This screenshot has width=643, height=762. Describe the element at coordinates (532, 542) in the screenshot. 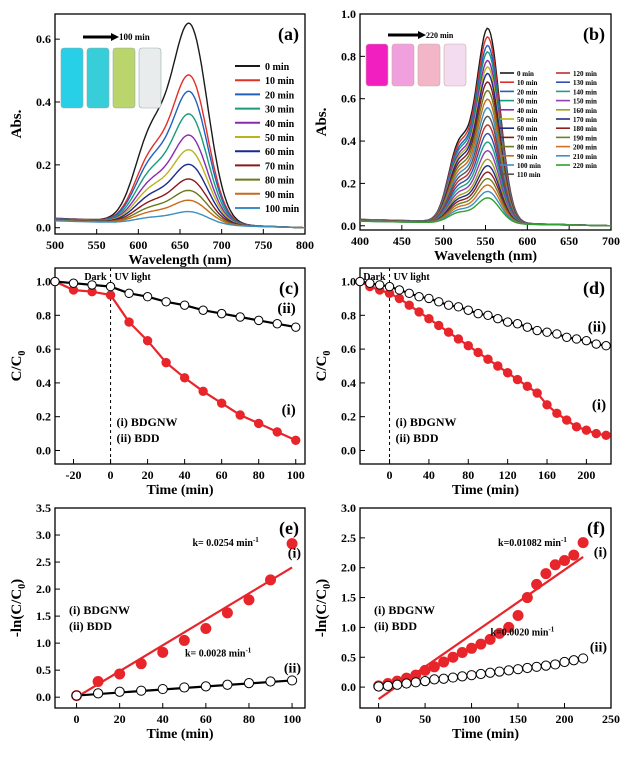

I see `k-i-label: k=0.01082 min-1` at that location.